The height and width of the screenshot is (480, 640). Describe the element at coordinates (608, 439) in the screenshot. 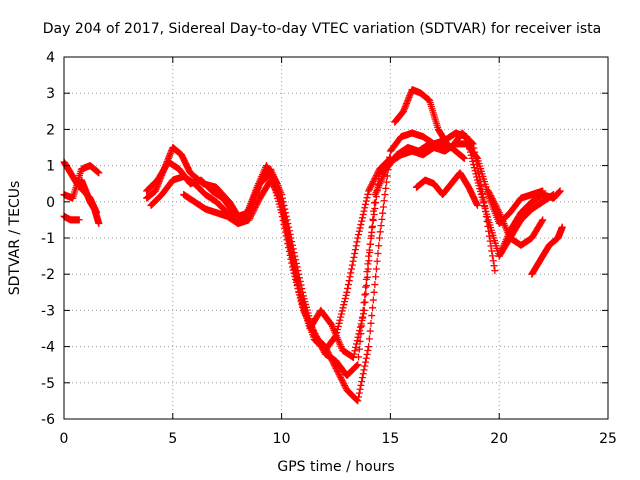

I see `x-tick-label: 25` at that location.